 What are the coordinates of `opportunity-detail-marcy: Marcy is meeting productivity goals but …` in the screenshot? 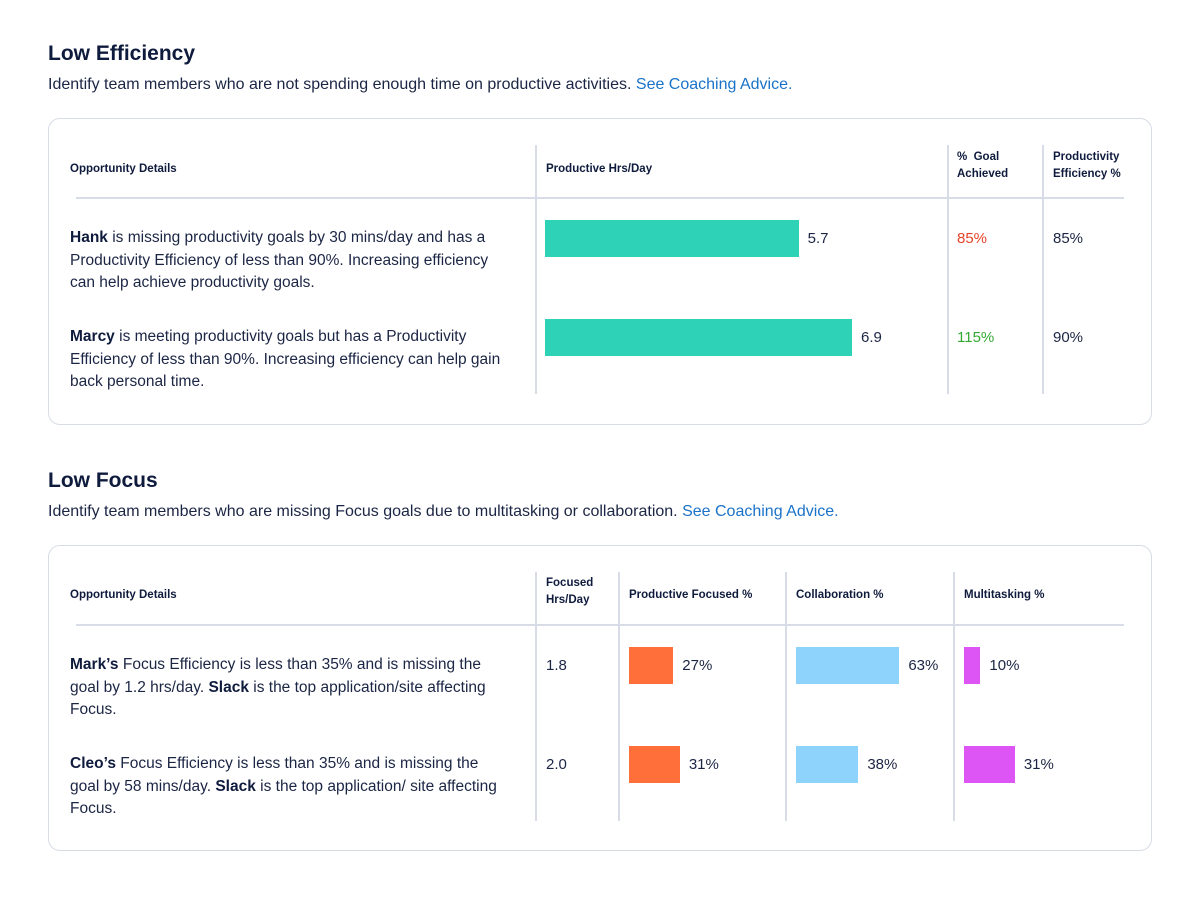 It's located at (285, 359).